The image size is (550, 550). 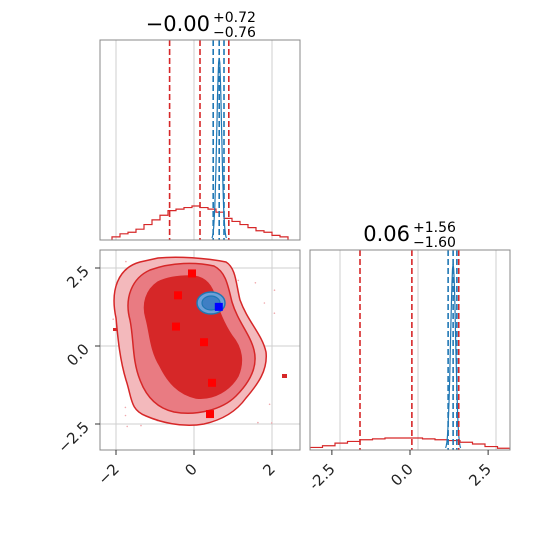 I want to click on bottom-left-y-ticks: 2.5 0.0 −2.5, so click(x=77, y=359).